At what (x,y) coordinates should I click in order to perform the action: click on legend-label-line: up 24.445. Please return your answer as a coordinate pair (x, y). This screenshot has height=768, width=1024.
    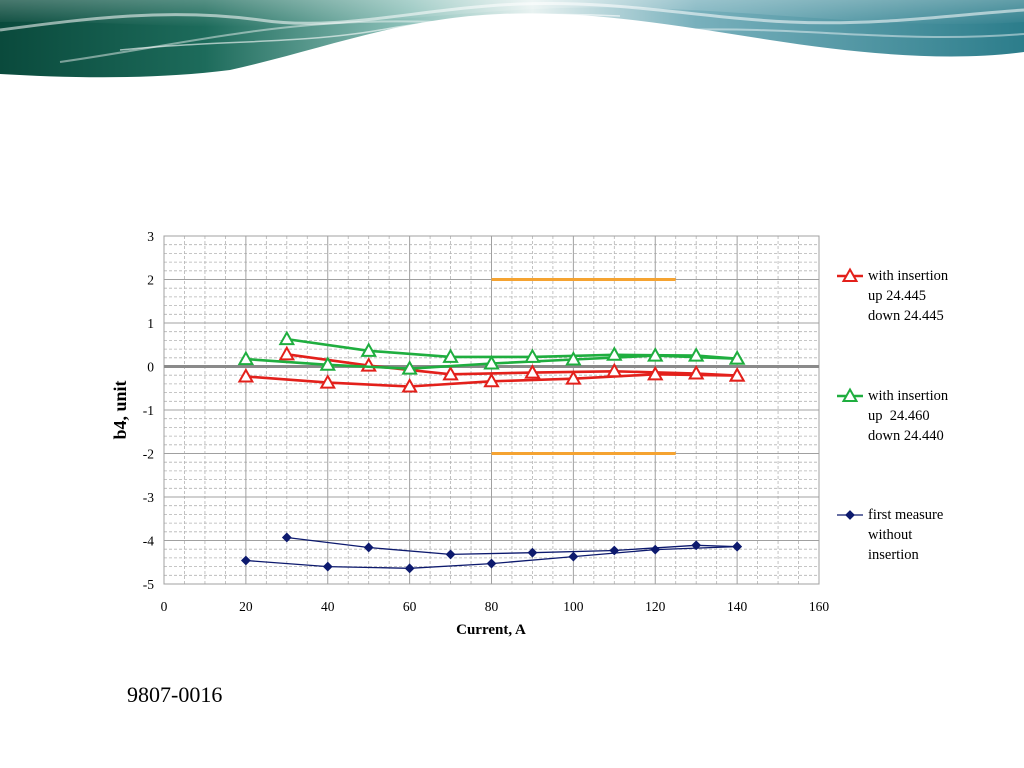
    Looking at the image, I should click on (897, 296).